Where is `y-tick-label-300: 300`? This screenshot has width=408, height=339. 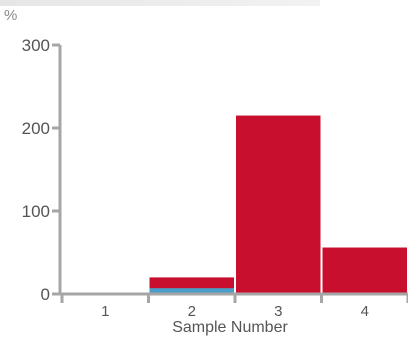
y-tick-label-300: 300 is located at coordinates (36, 45).